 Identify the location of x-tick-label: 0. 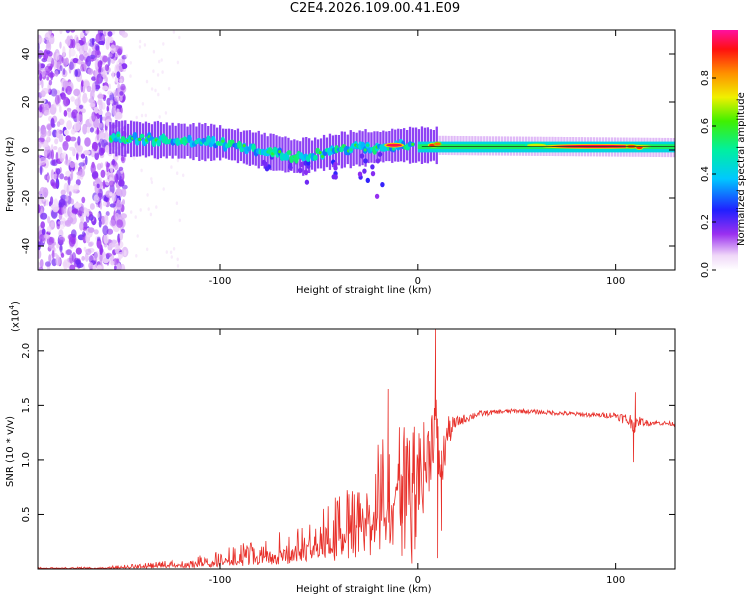
(418, 281).